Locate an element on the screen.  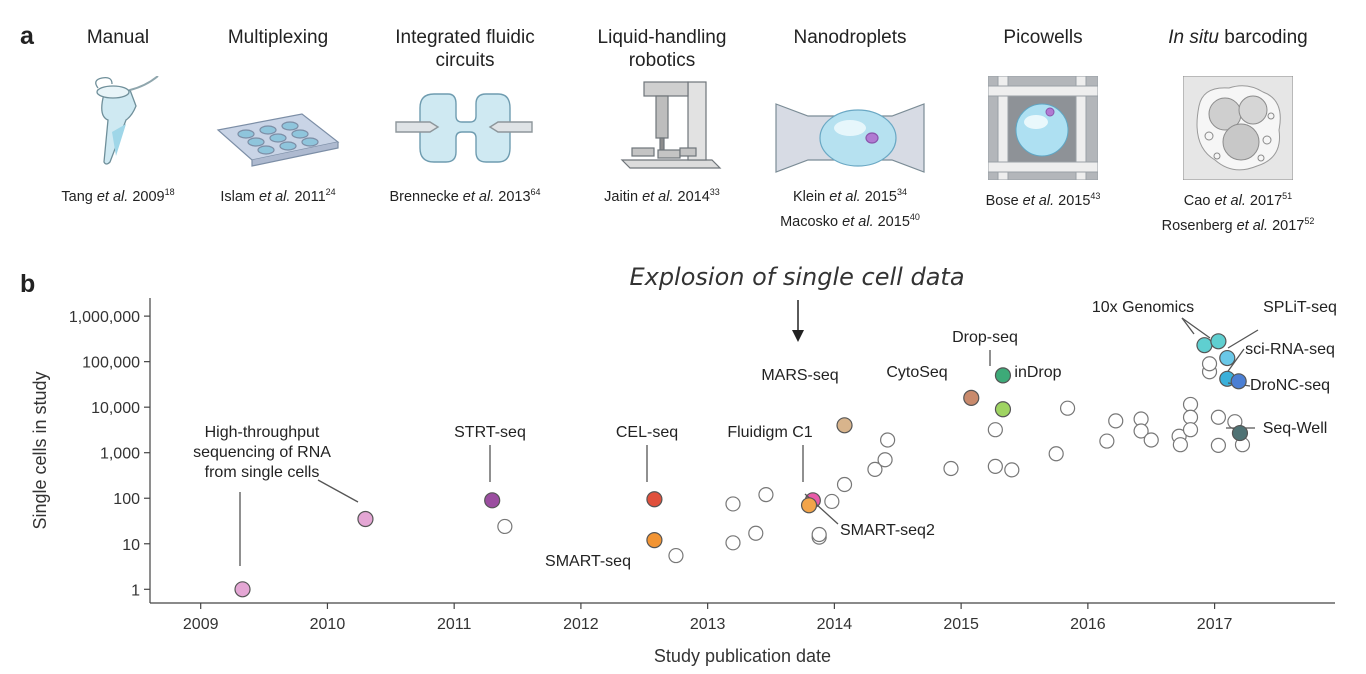
technology-name-italic: In situ is located at coordinates (1193, 37).